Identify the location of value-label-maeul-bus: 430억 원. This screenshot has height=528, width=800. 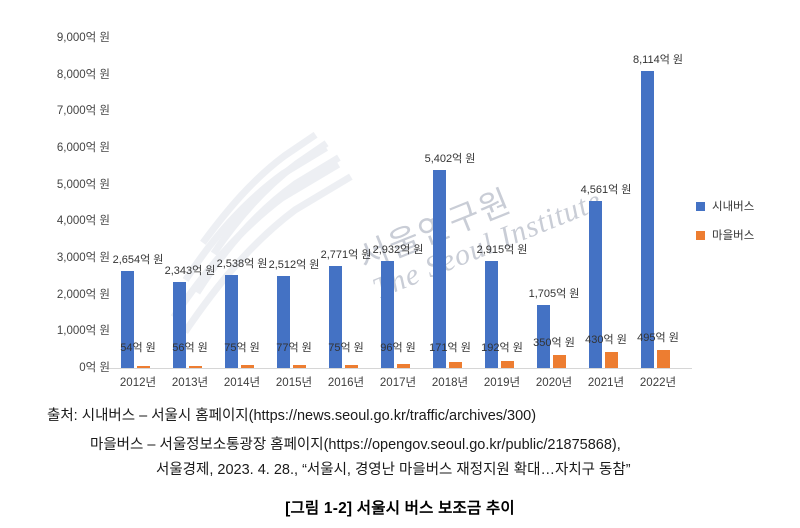
(606, 340).